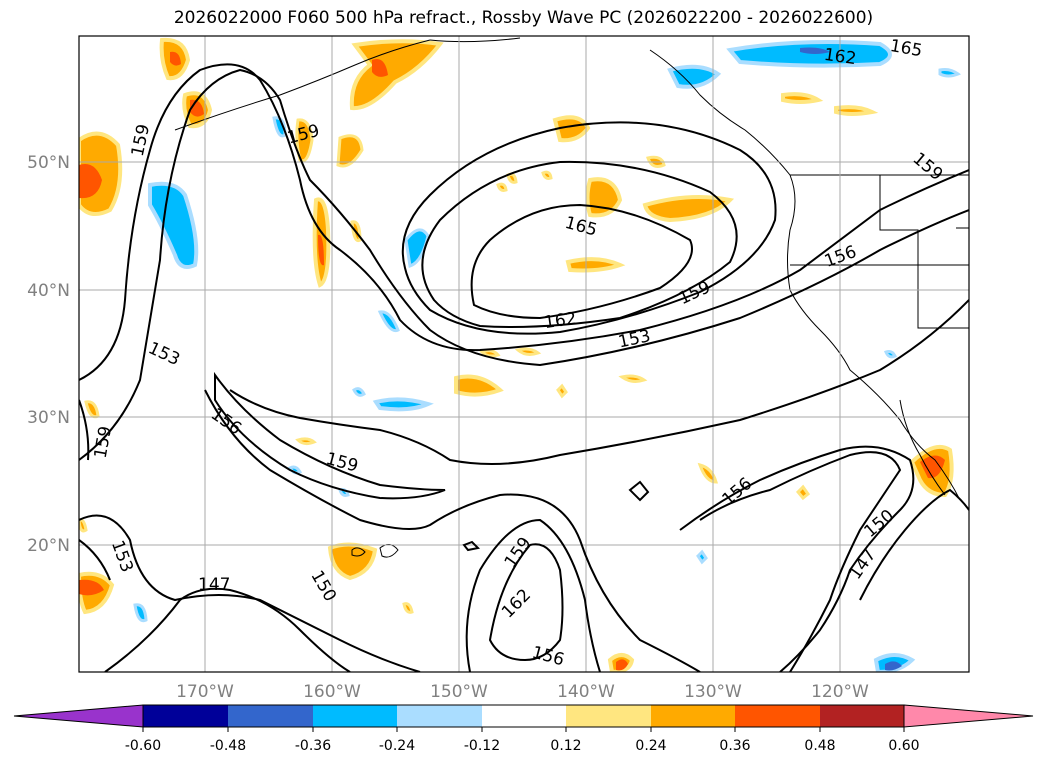 This screenshot has height=765, width=1047. I want to click on contour-159-west, so click(84, 430).